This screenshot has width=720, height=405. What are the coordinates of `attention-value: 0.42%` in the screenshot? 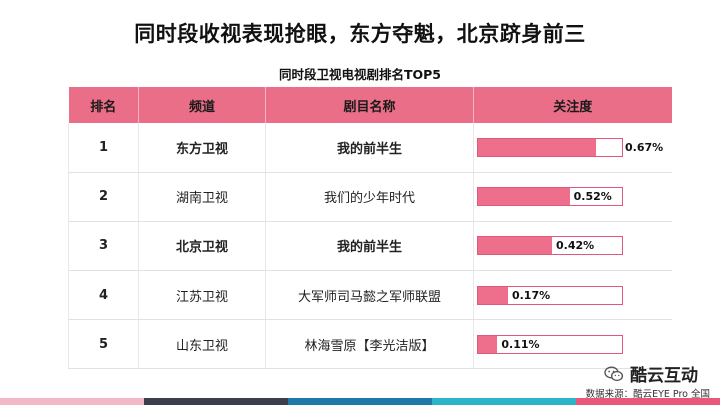 It's located at (575, 246).